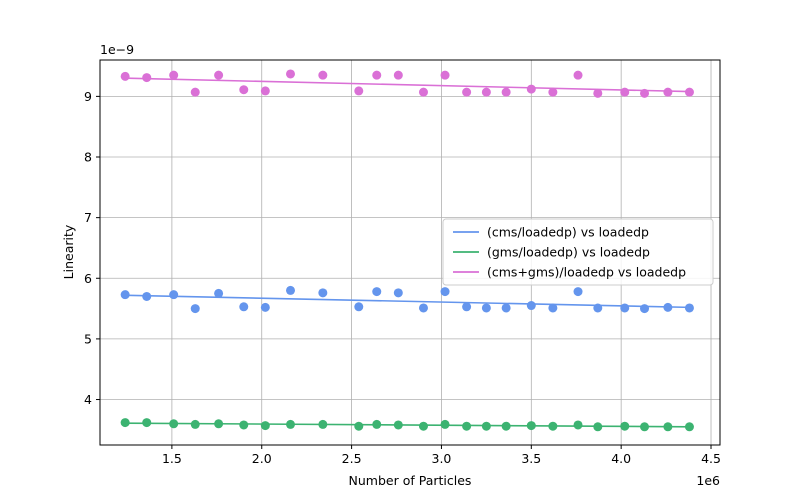 The width and height of the screenshot is (800, 500). I want to click on x-tick-label: 2.5, so click(352, 458).